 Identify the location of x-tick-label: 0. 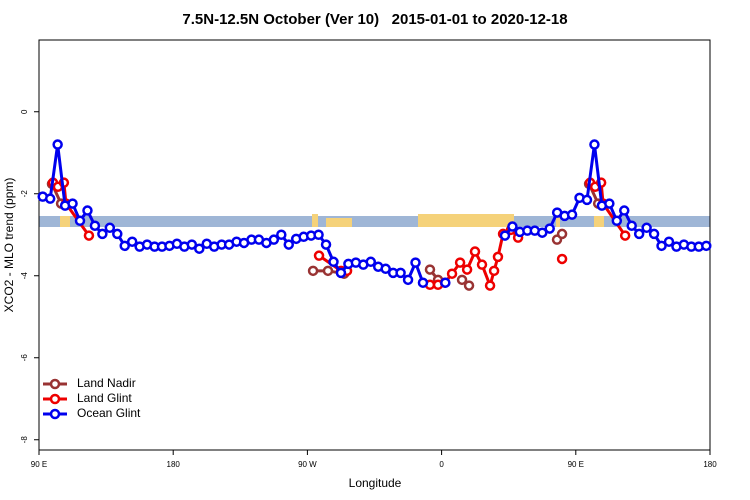
(441, 464).